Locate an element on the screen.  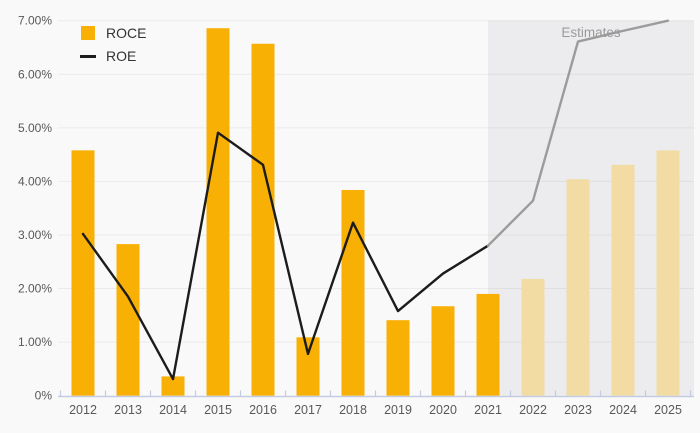
y-tick-label-2.00%: 2.00% is located at coordinates (35, 289).